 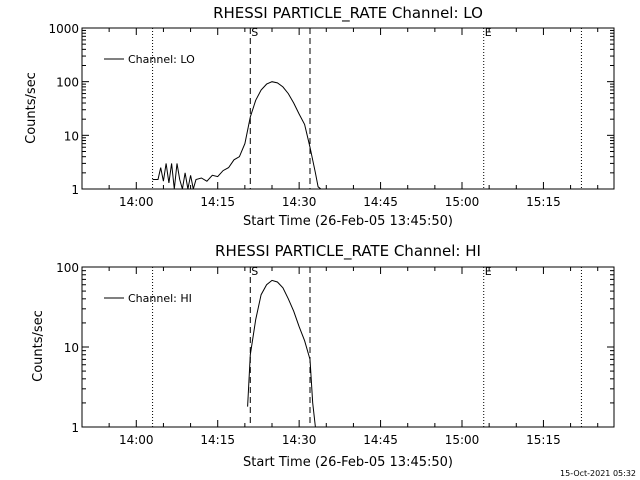 What do you see at coordinates (63, 29) in the screenshot?
I see `y-tick-label: 1000` at bounding box center [63, 29].